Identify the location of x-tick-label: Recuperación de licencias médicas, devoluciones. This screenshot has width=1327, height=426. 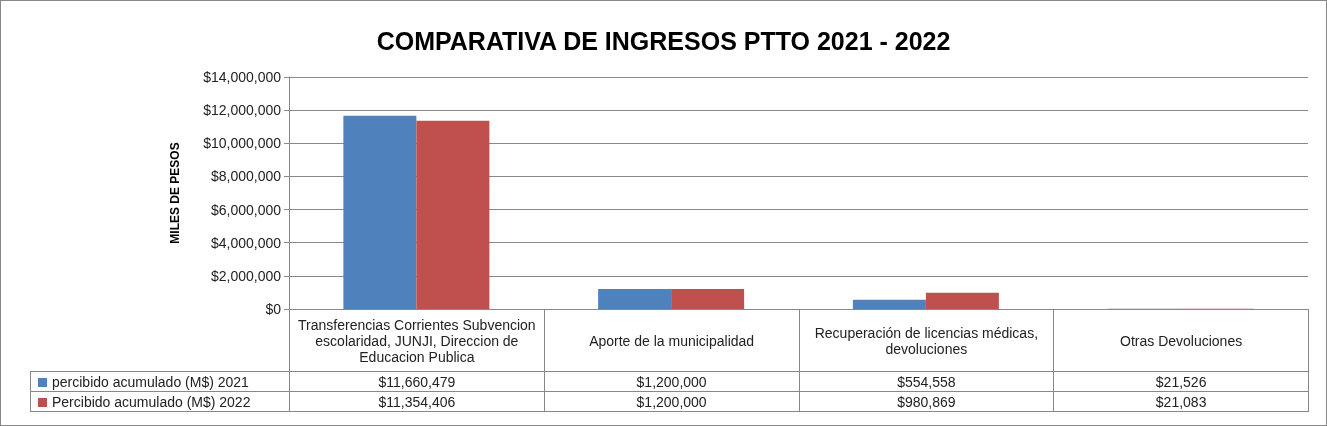
(926, 340).